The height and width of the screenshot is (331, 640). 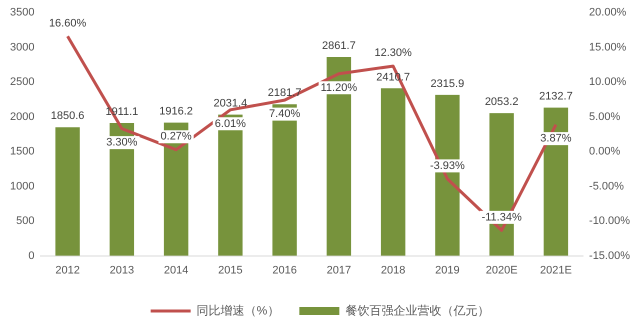 I want to click on y-tick-label: 2000, so click(x=22, y=116).